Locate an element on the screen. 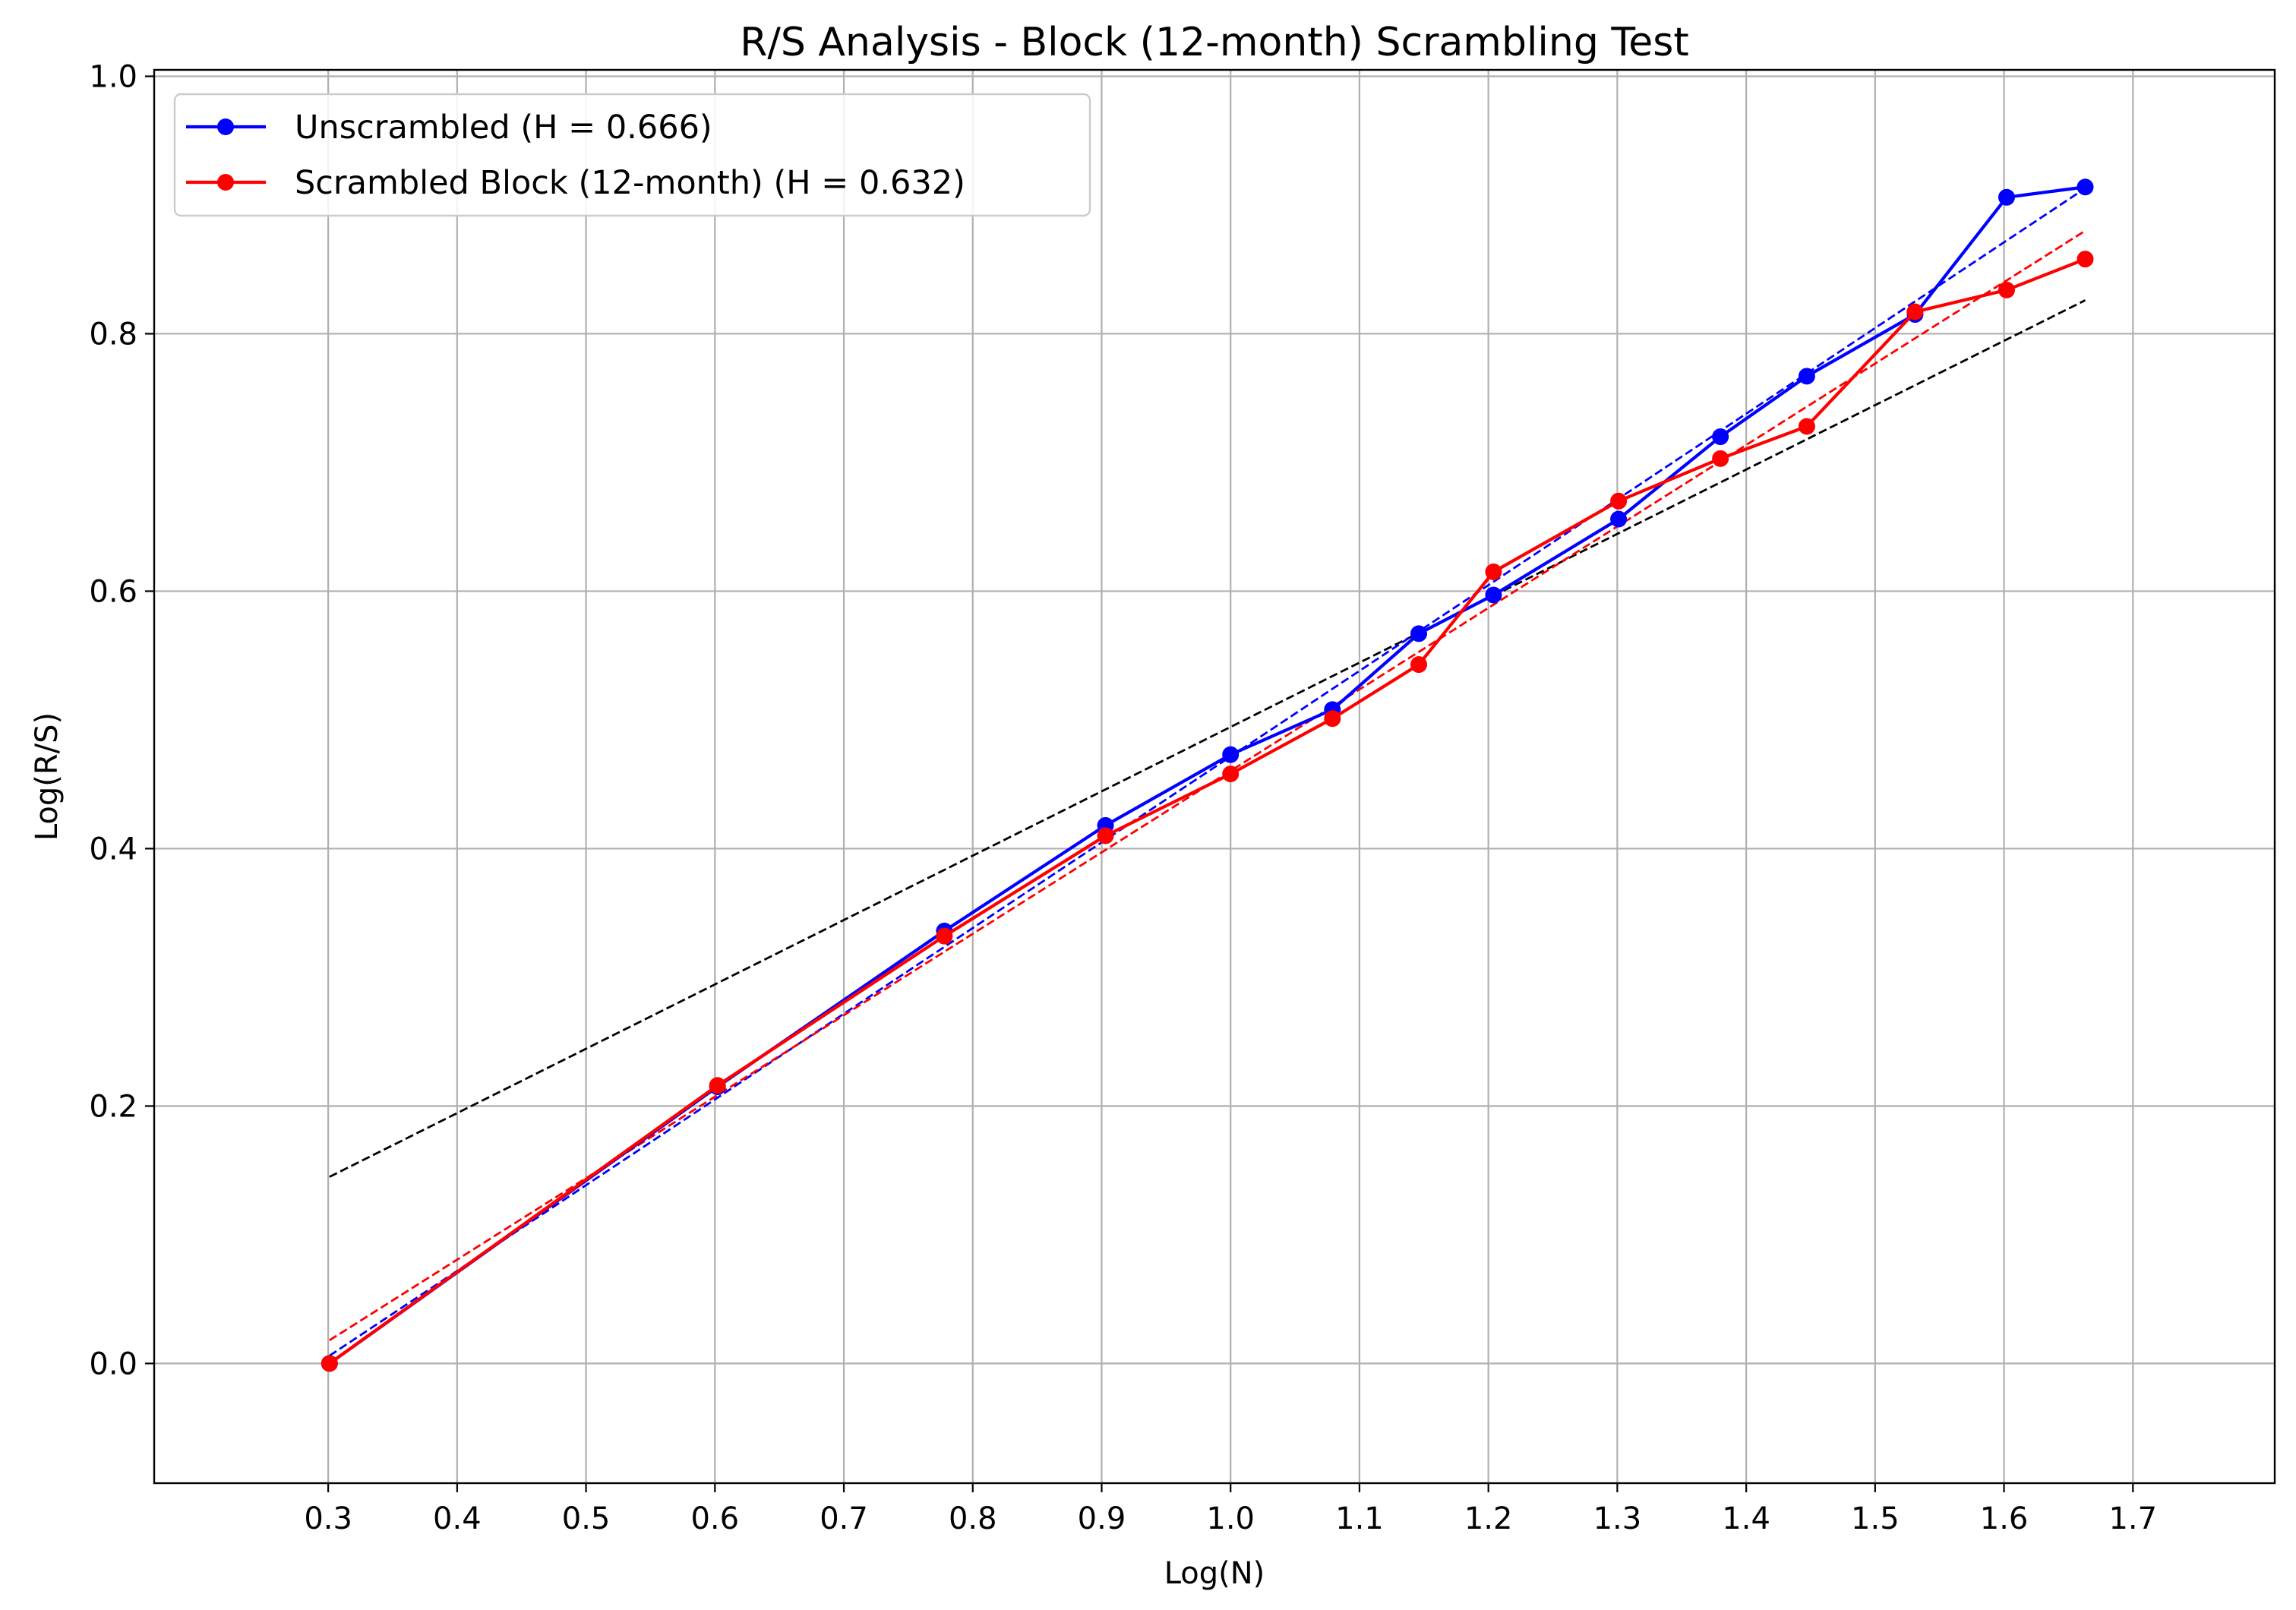 The height and width of the screenshot is (1610, 2296). y-tick-label: 0.6 is located at coordinates (113, 591).